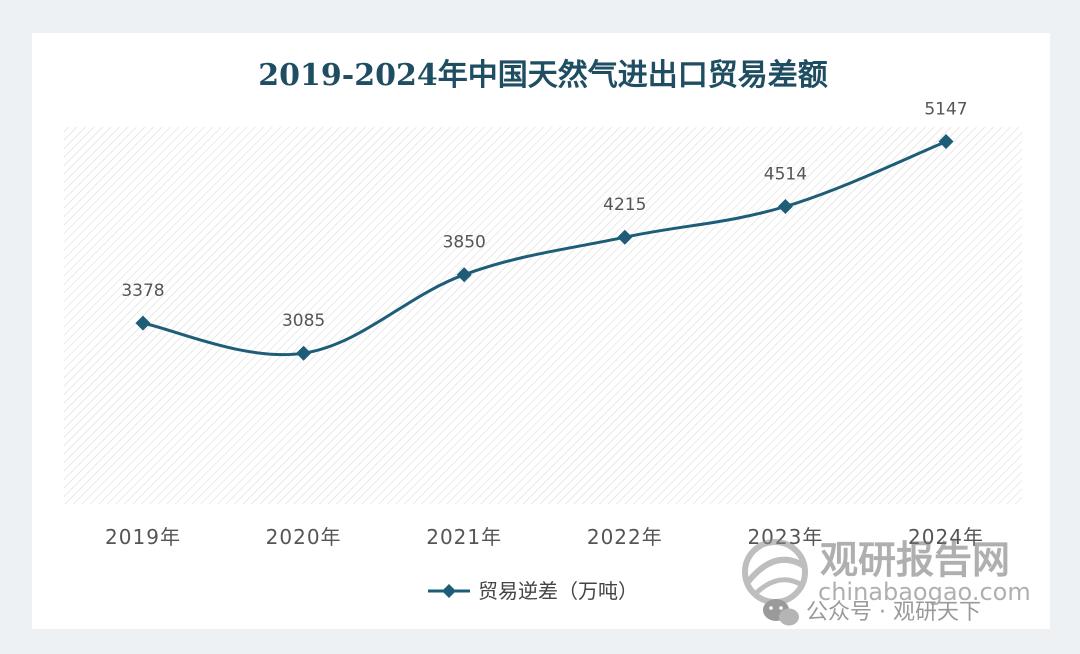 This screenshot has height=654, width=1080. I want to click on wechat-icon, so click(781, 612).